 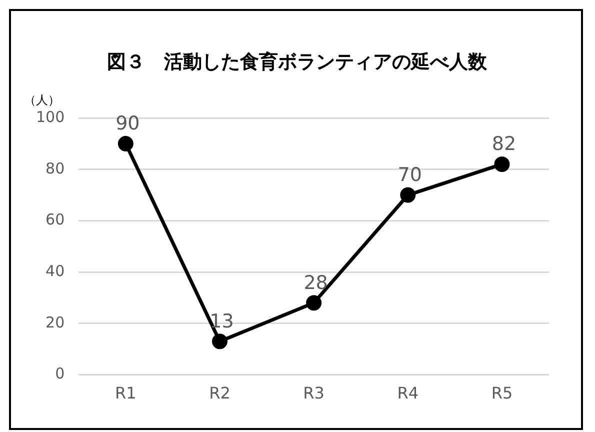 I want to click on data-label: 28, so click(x=316, y=283).